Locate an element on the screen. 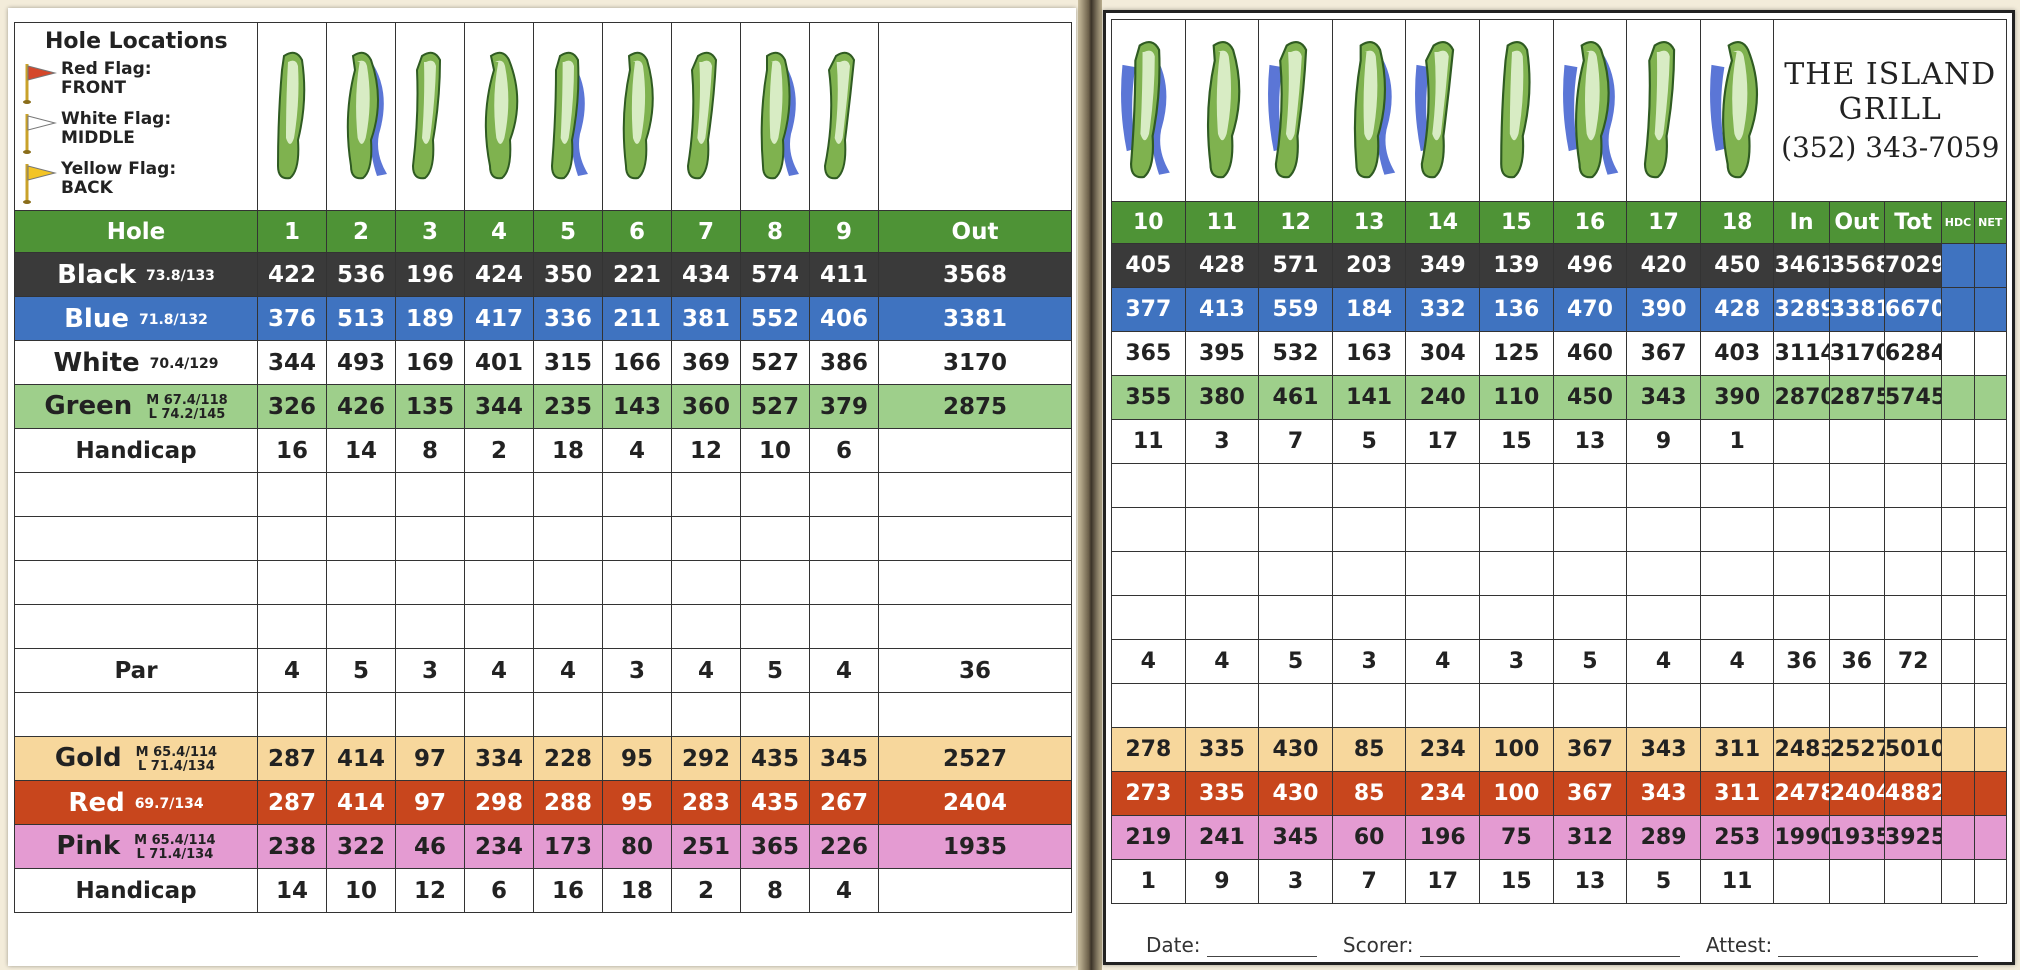 This screenshot has width=2020, height=970. attest-line is located at coordinates (1878, 948).